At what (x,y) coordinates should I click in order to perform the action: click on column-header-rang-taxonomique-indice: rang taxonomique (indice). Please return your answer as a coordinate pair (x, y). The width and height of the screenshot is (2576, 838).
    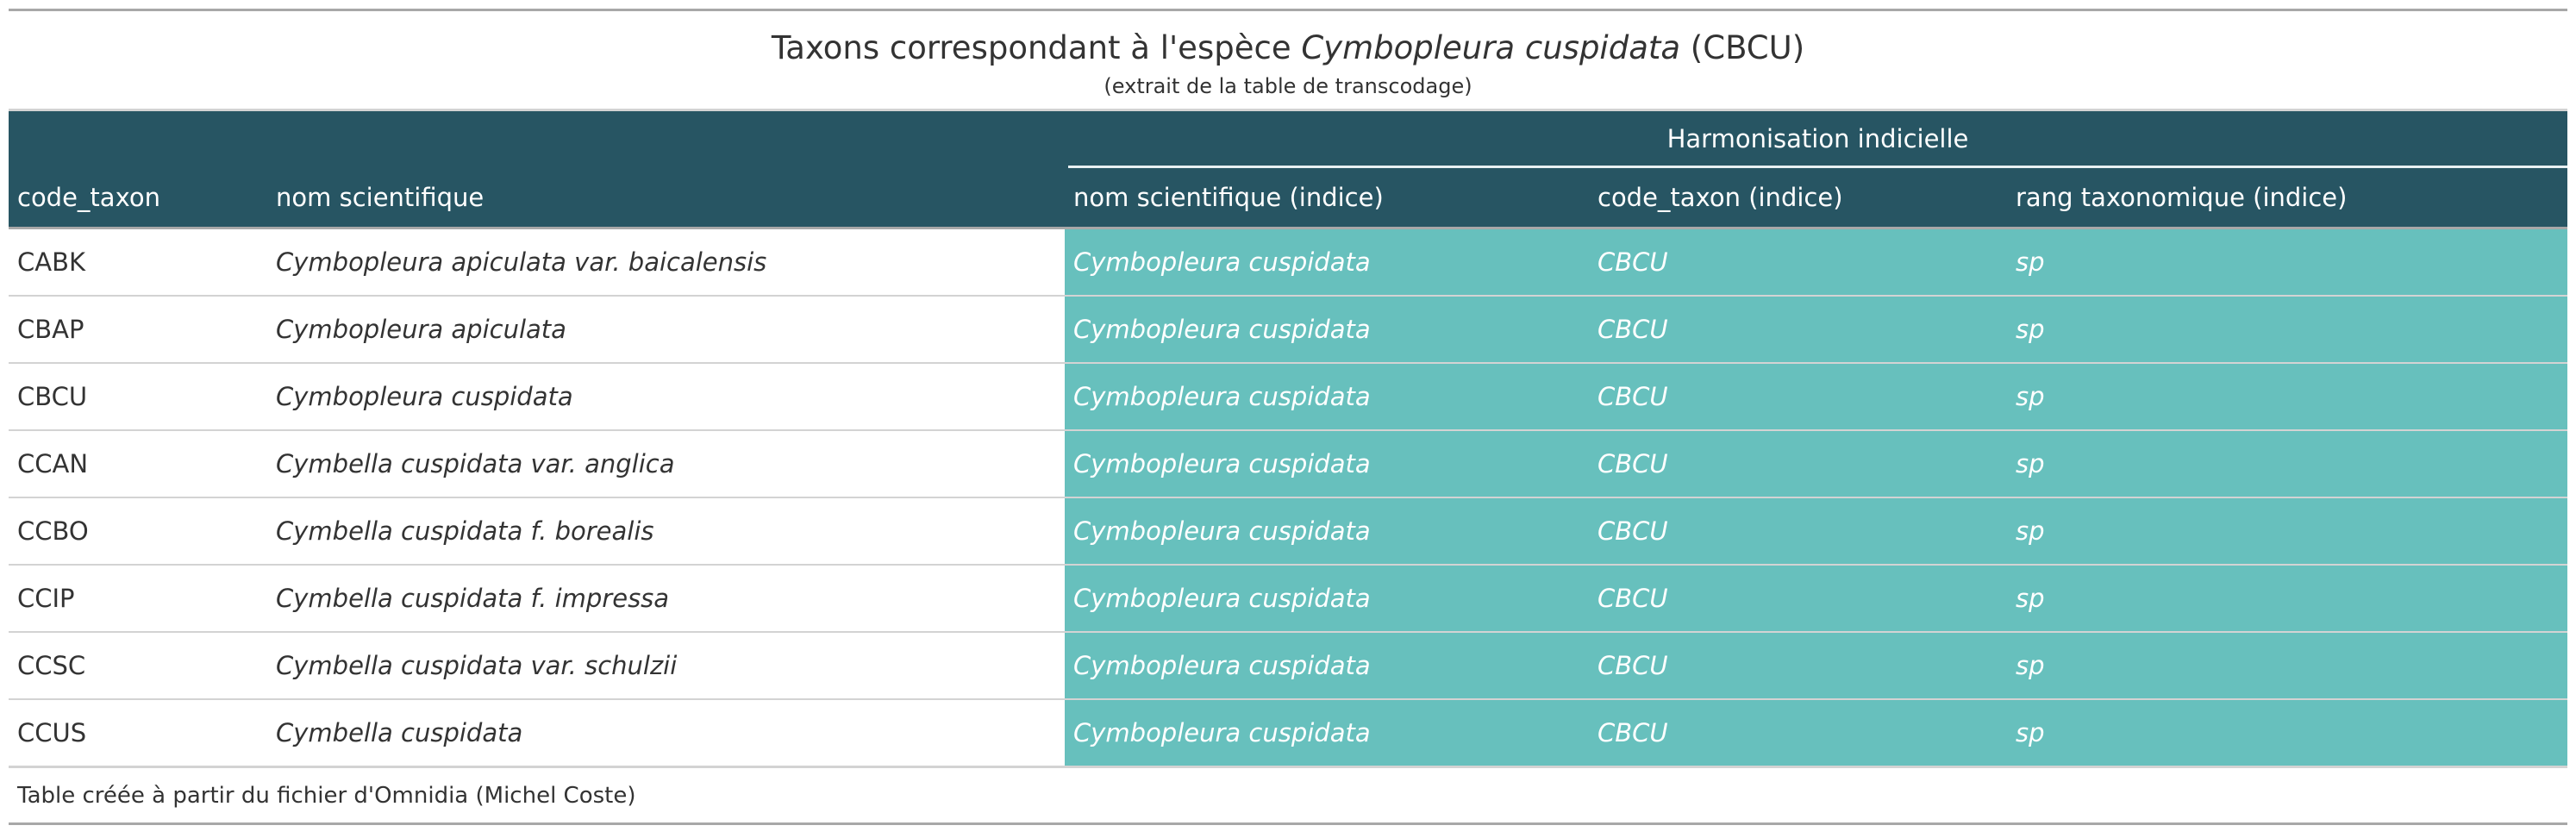
    Looking at the image, I should click on (2287, 199).